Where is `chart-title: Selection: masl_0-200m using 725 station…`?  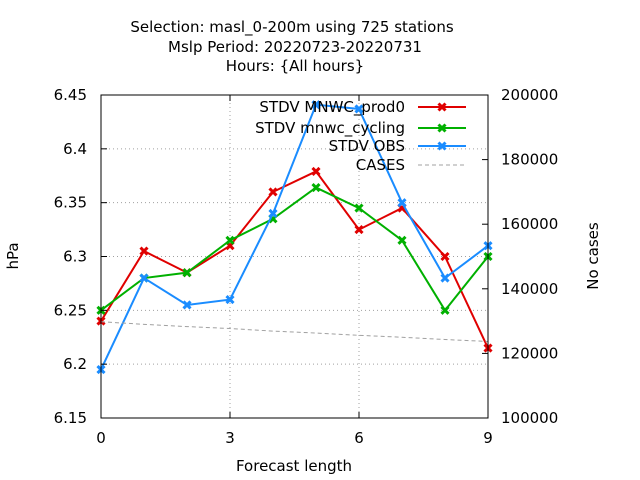 chart-title: Selection: masl_0-200m using 725 station… is located at coordinates (292, 46).